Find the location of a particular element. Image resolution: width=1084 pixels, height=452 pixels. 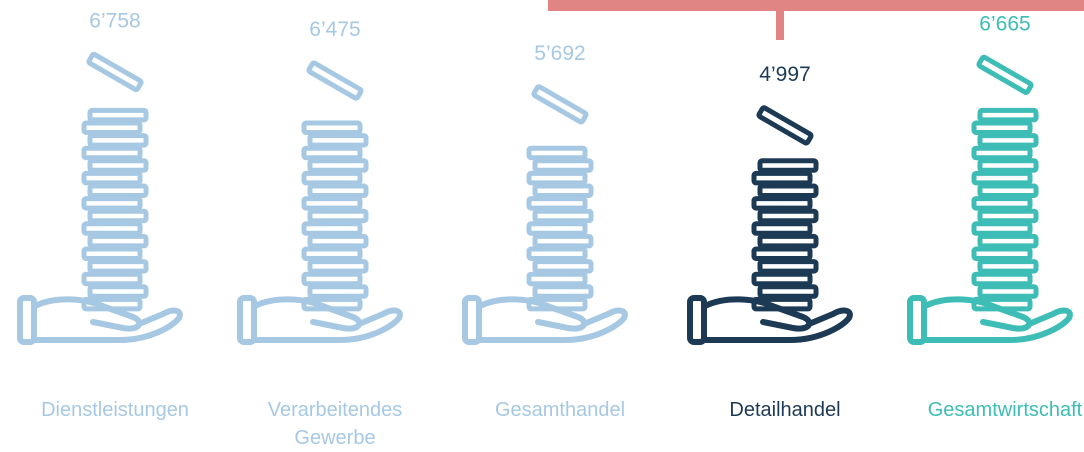

category-label: Verarbeitendes Gewerbe is located at coordinates (335, 424).